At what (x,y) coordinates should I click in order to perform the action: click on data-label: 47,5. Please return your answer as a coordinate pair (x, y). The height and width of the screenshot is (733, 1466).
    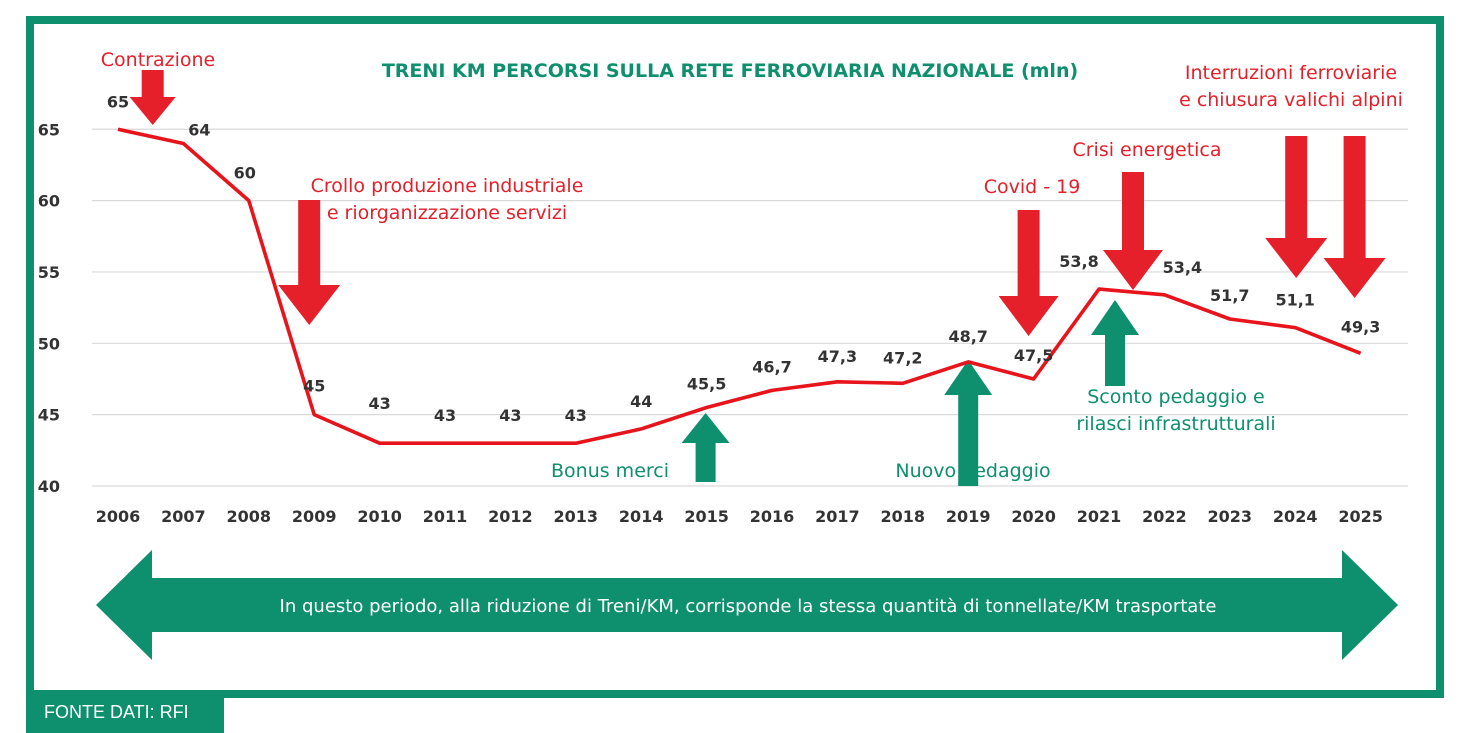
    Looking at the image, I should click on (1033, 355).